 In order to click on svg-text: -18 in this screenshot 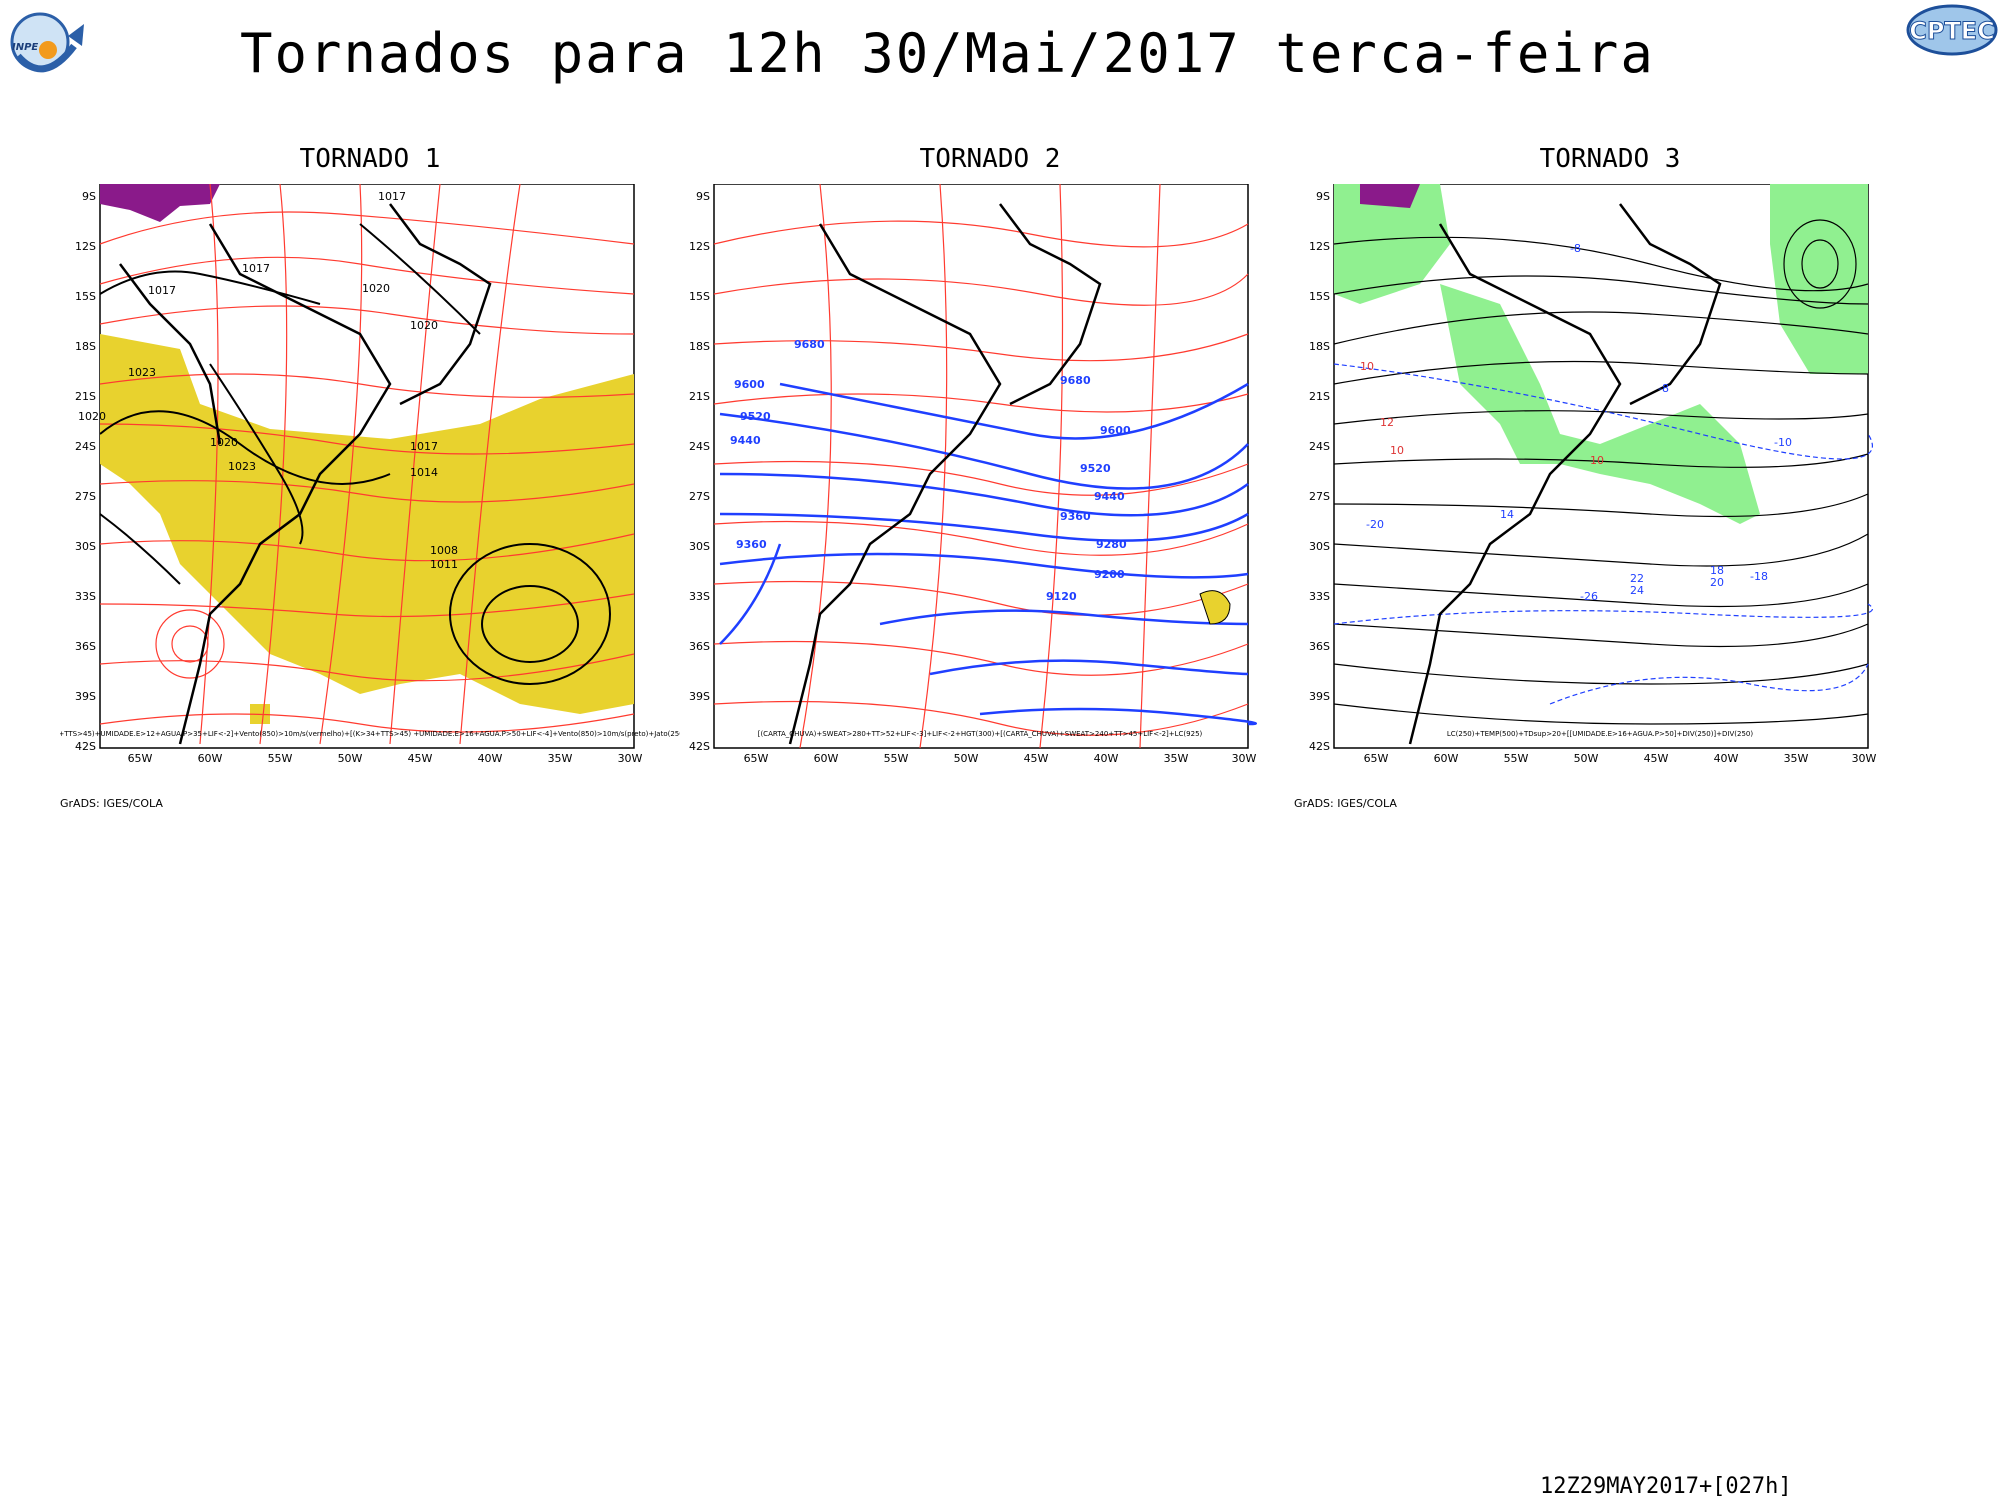, I will do `click(1759, 576)`.